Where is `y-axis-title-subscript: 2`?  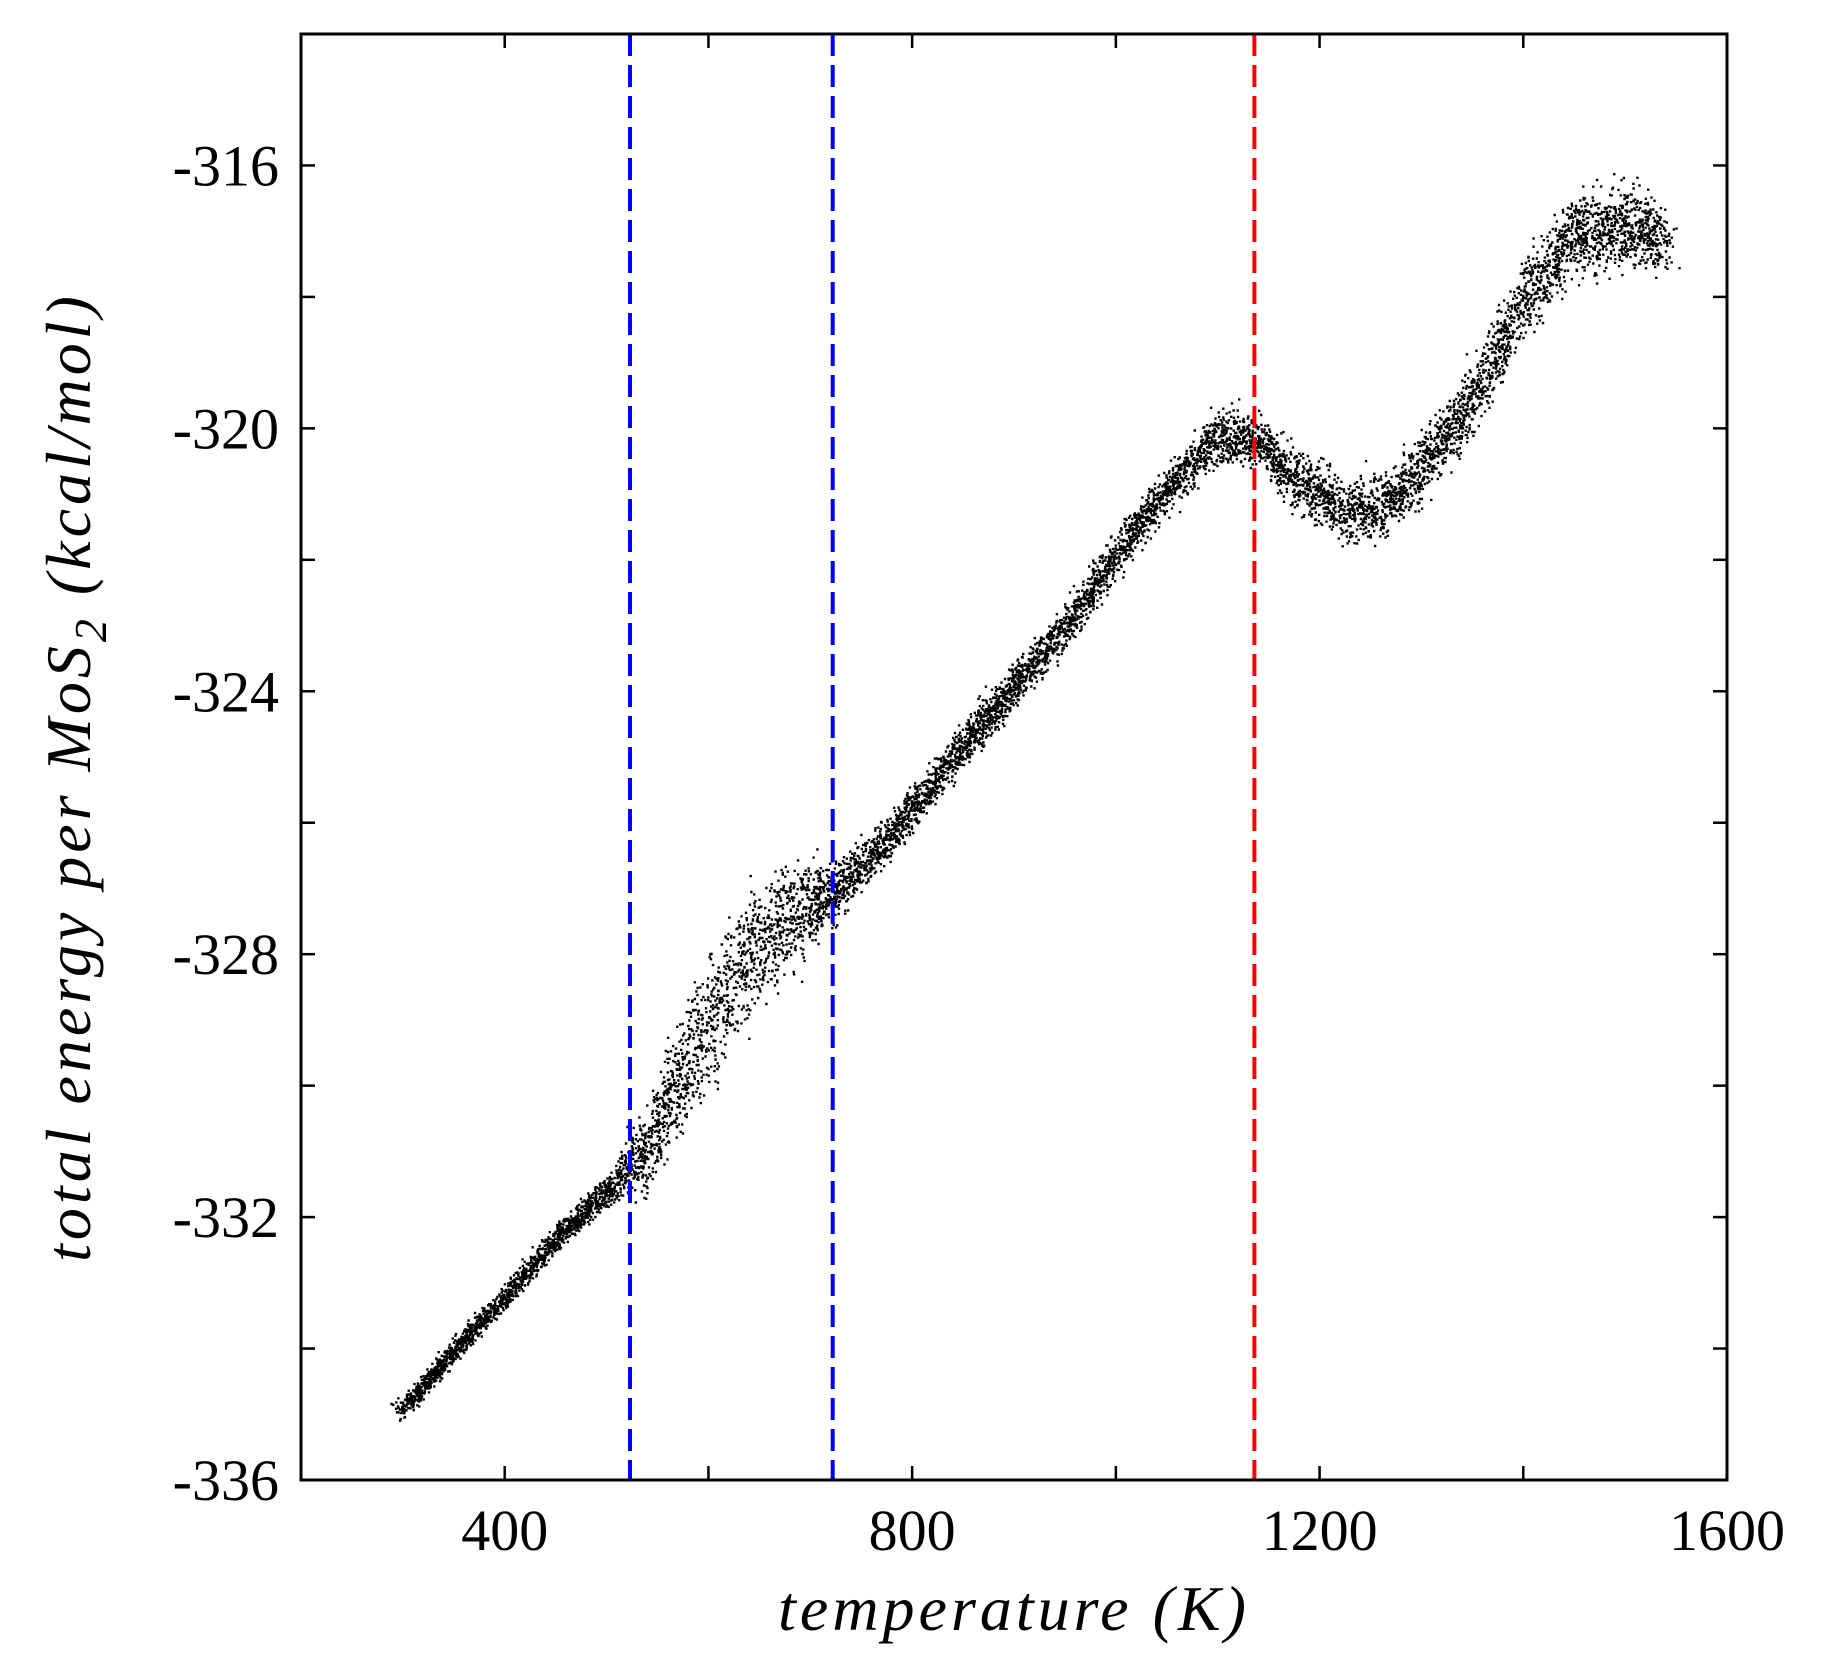
y-axis-title-subscript: 2 is located at coordinates (90, 628).